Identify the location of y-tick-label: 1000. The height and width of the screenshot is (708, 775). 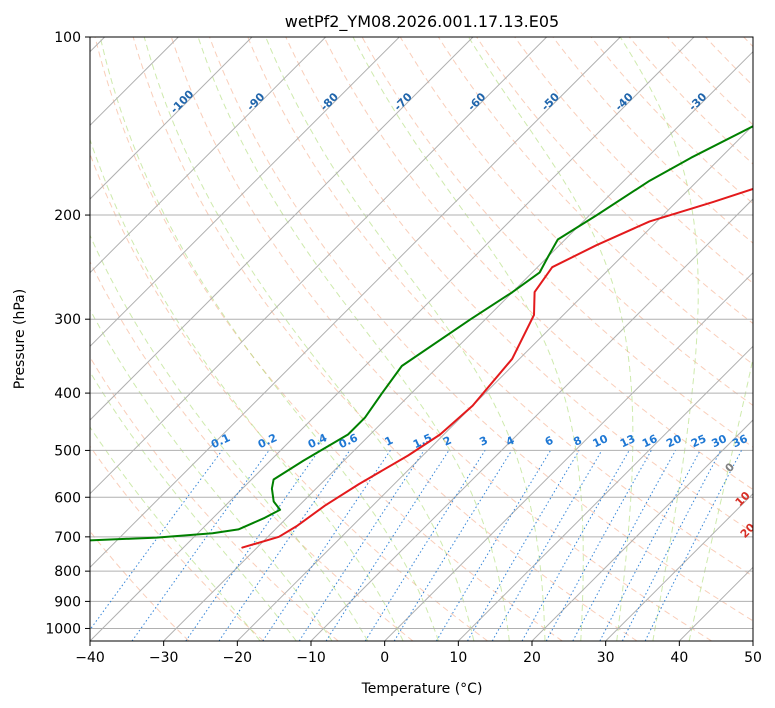
(63, 629).